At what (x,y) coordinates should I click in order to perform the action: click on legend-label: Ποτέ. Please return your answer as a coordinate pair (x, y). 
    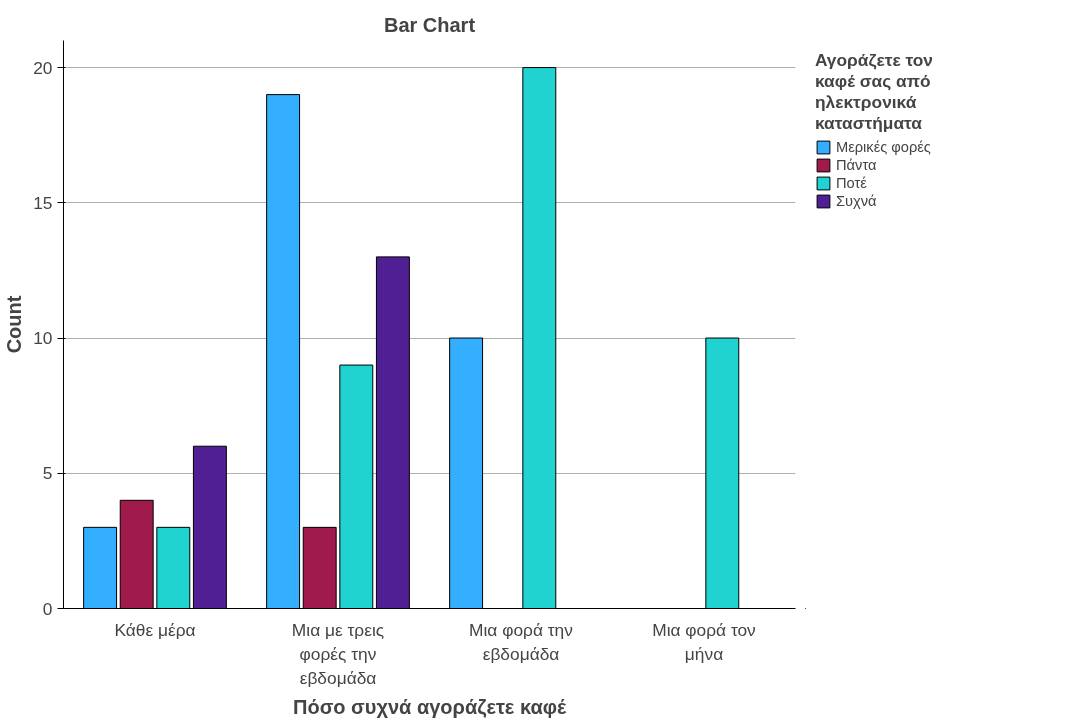
    Looking at the image, I should click on (851, 183).